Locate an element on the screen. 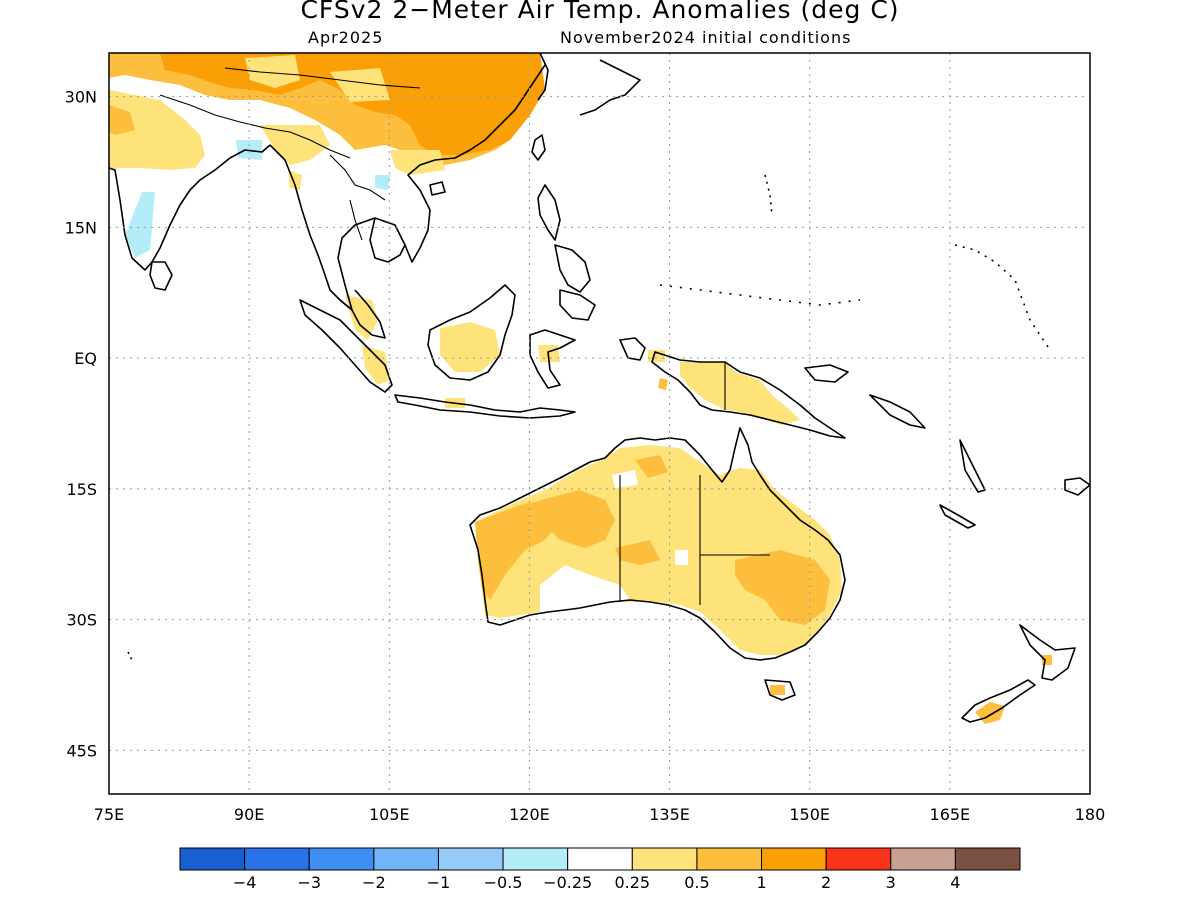 This screenshot has height=900, width=1200. coastline-java is located at coordinates (485, 406).